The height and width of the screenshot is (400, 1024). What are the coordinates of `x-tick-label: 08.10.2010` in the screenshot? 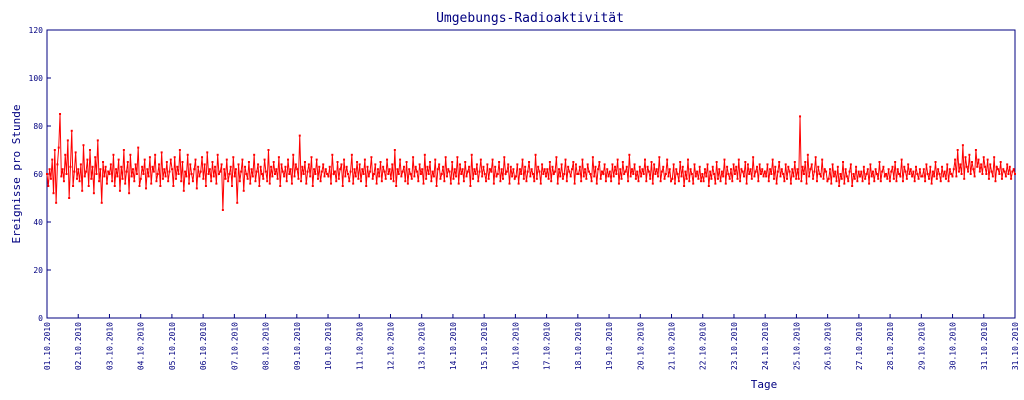 It's located at (266, 346).